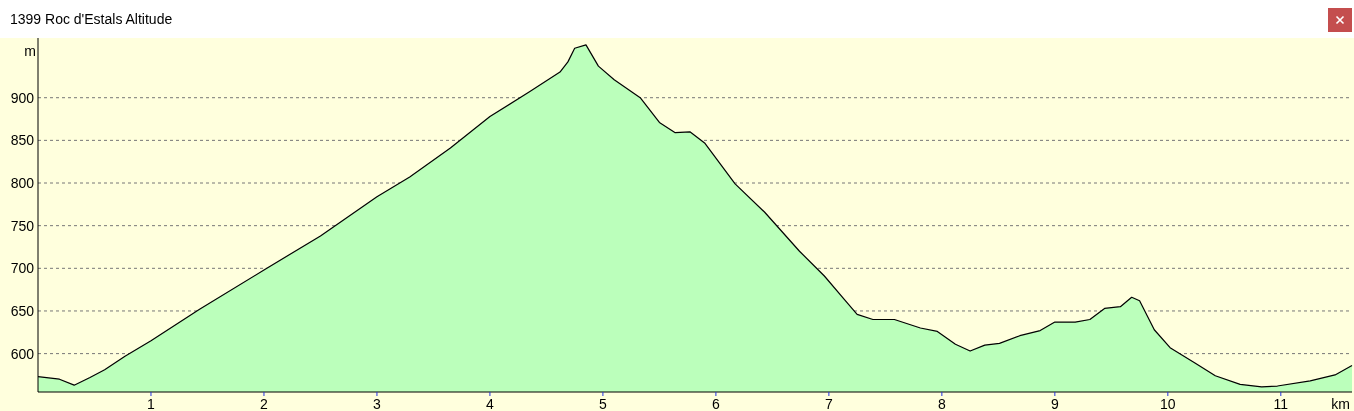  What do you see at coordinates (828, 403) in the screenshot?
I see `x-tick-label: 7` at bounding box center [828, 403].